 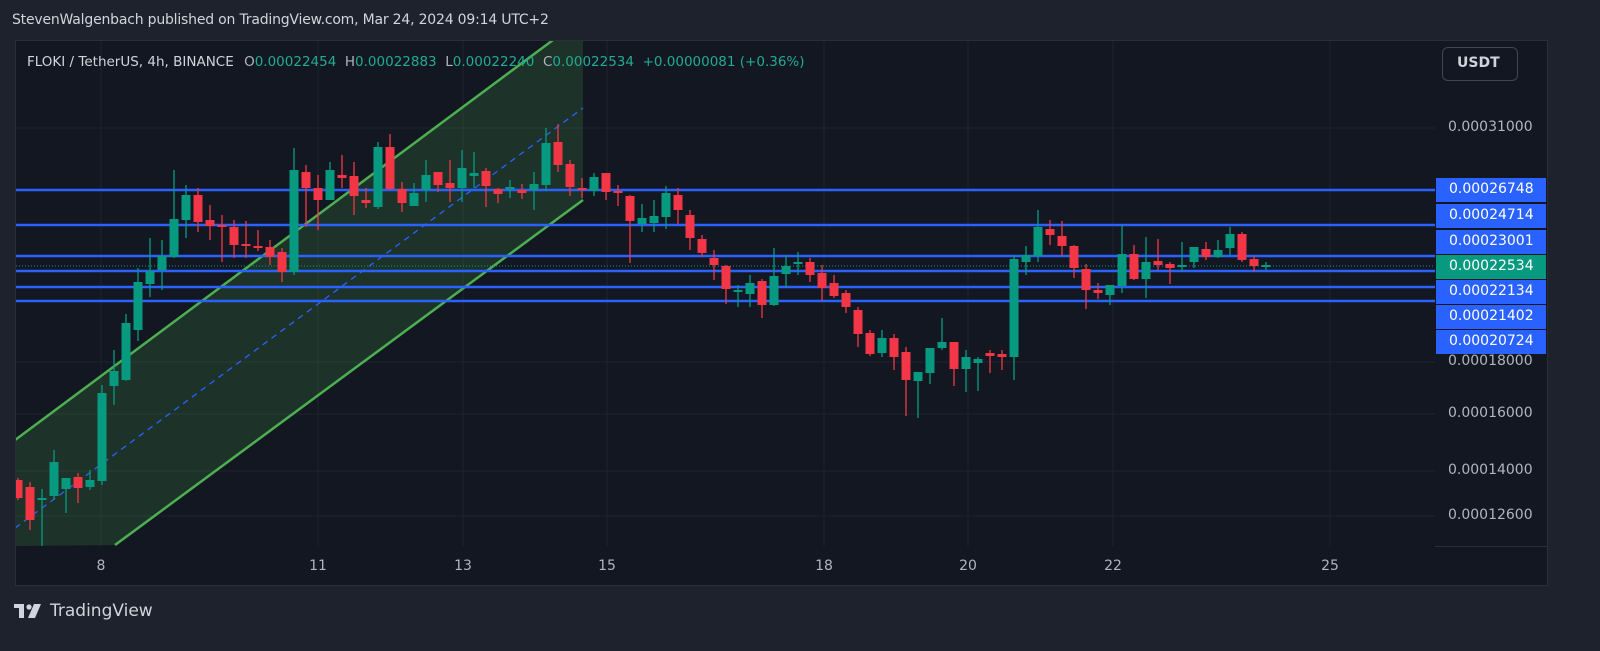 What do you see at coordinates (101, 566) in the screenshot?
I see `x-tick: 8` at bounding box center [101, 566].